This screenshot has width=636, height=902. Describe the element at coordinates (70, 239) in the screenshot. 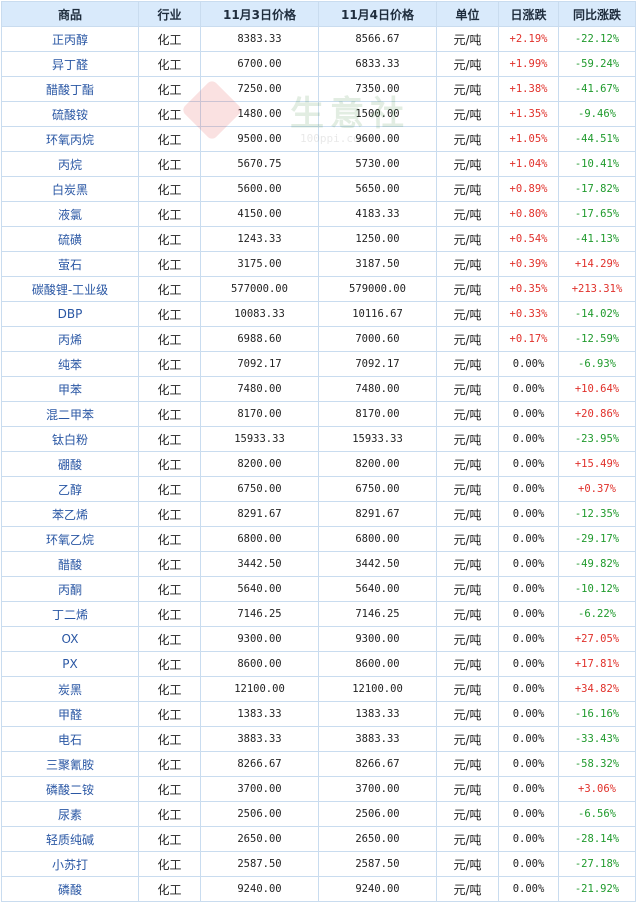

I see `commodity-name-link: 硫磺` at that location.